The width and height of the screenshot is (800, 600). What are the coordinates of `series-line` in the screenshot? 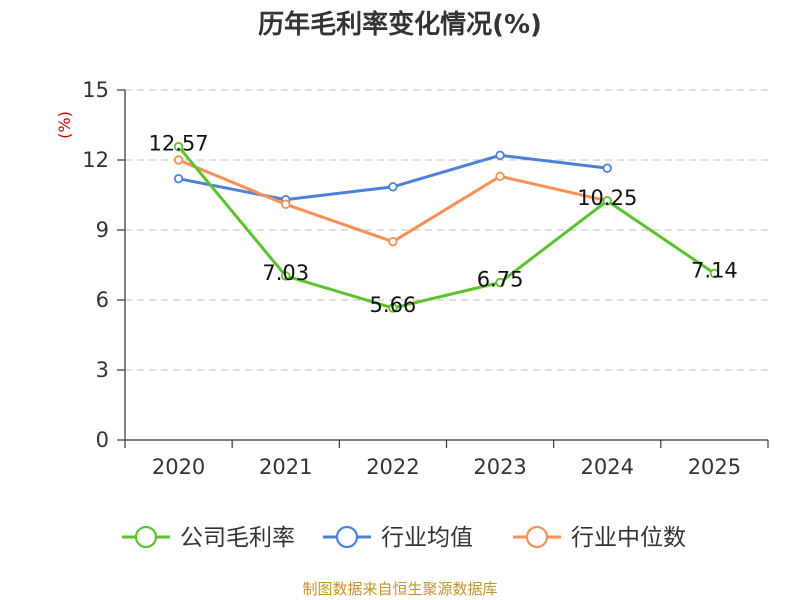 It's located at (393, 177).